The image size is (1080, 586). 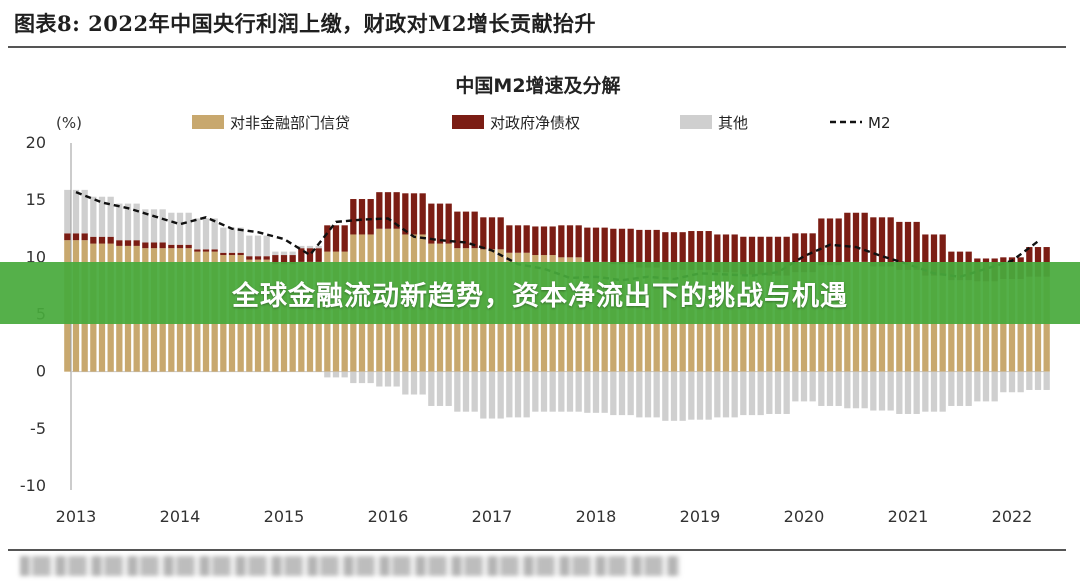 I want to click on x-tick-label: 2014, so click(x=180, y=516).